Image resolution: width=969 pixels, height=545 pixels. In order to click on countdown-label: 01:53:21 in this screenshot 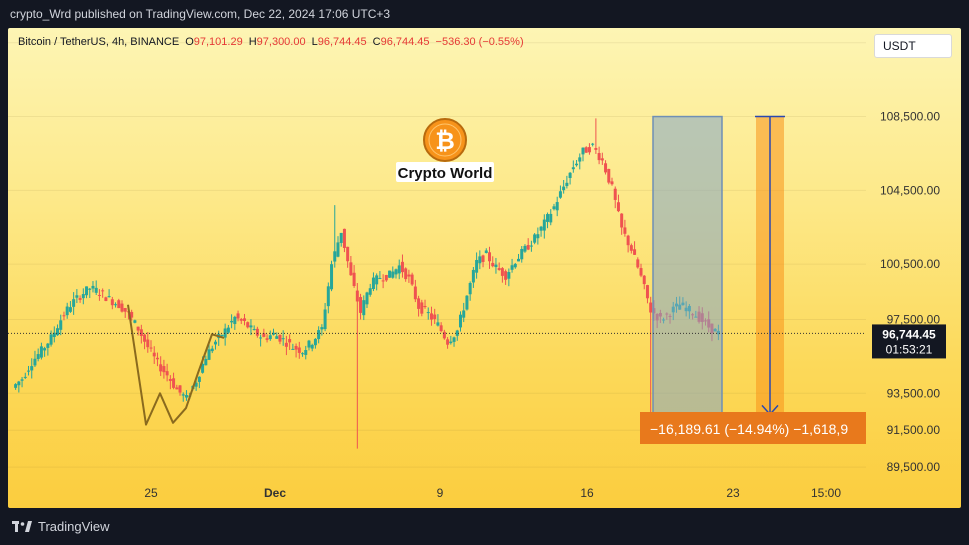, I will do `click(909, 349)`.